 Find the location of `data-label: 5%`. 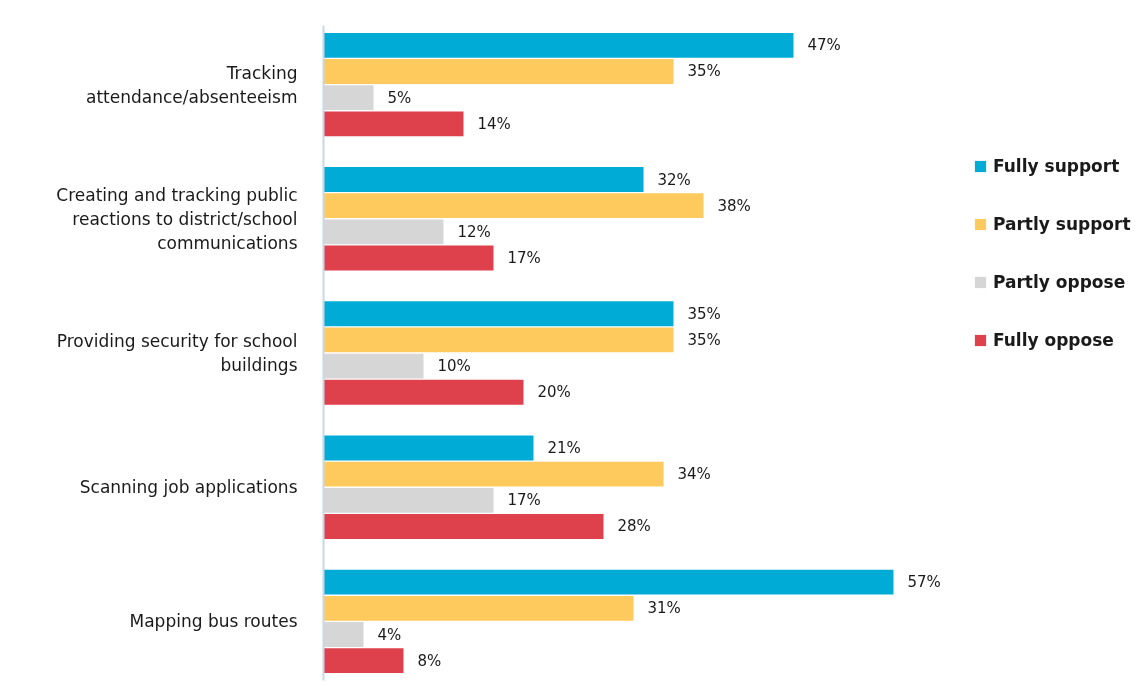

data-label: 5% is located at coordinates (399, 97).